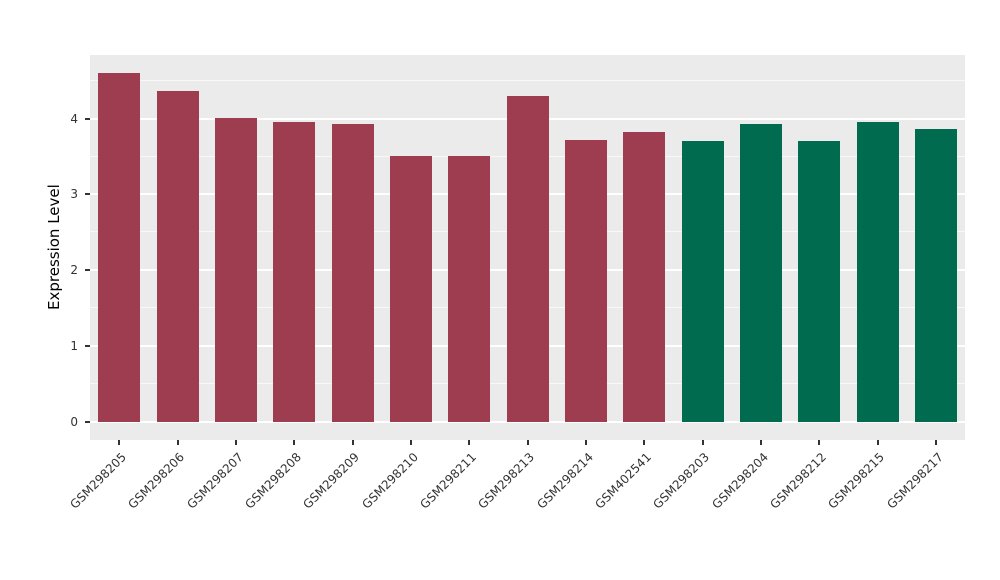 The image size is (1000, 580). Describe the element at coordinates (331, 481) in the screenshot. I see `x-tick-label: GSM298209` at that location.